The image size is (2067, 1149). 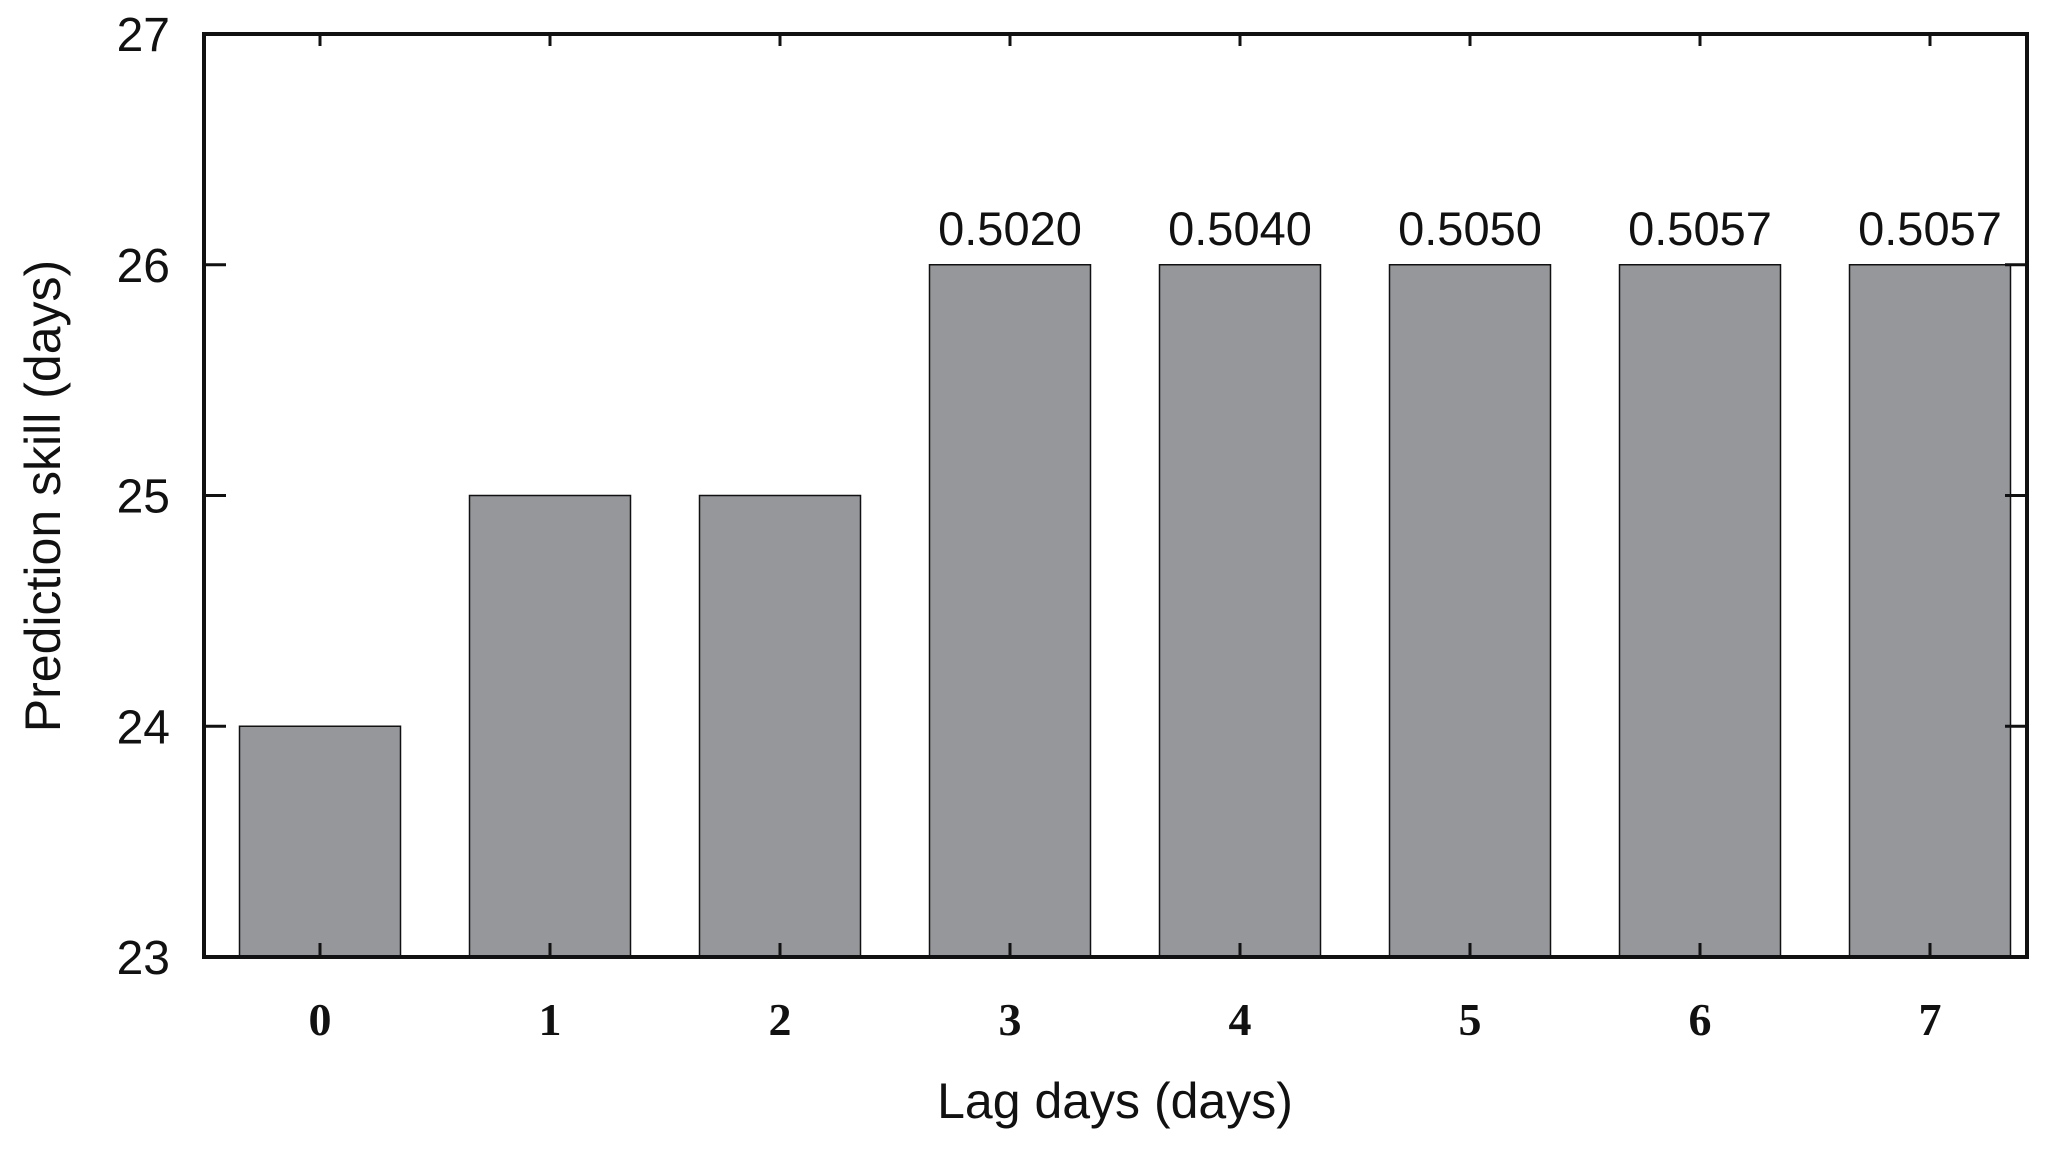 I want to click on x-axis-label: Lag days (days), so click(x=1115, y=1101).